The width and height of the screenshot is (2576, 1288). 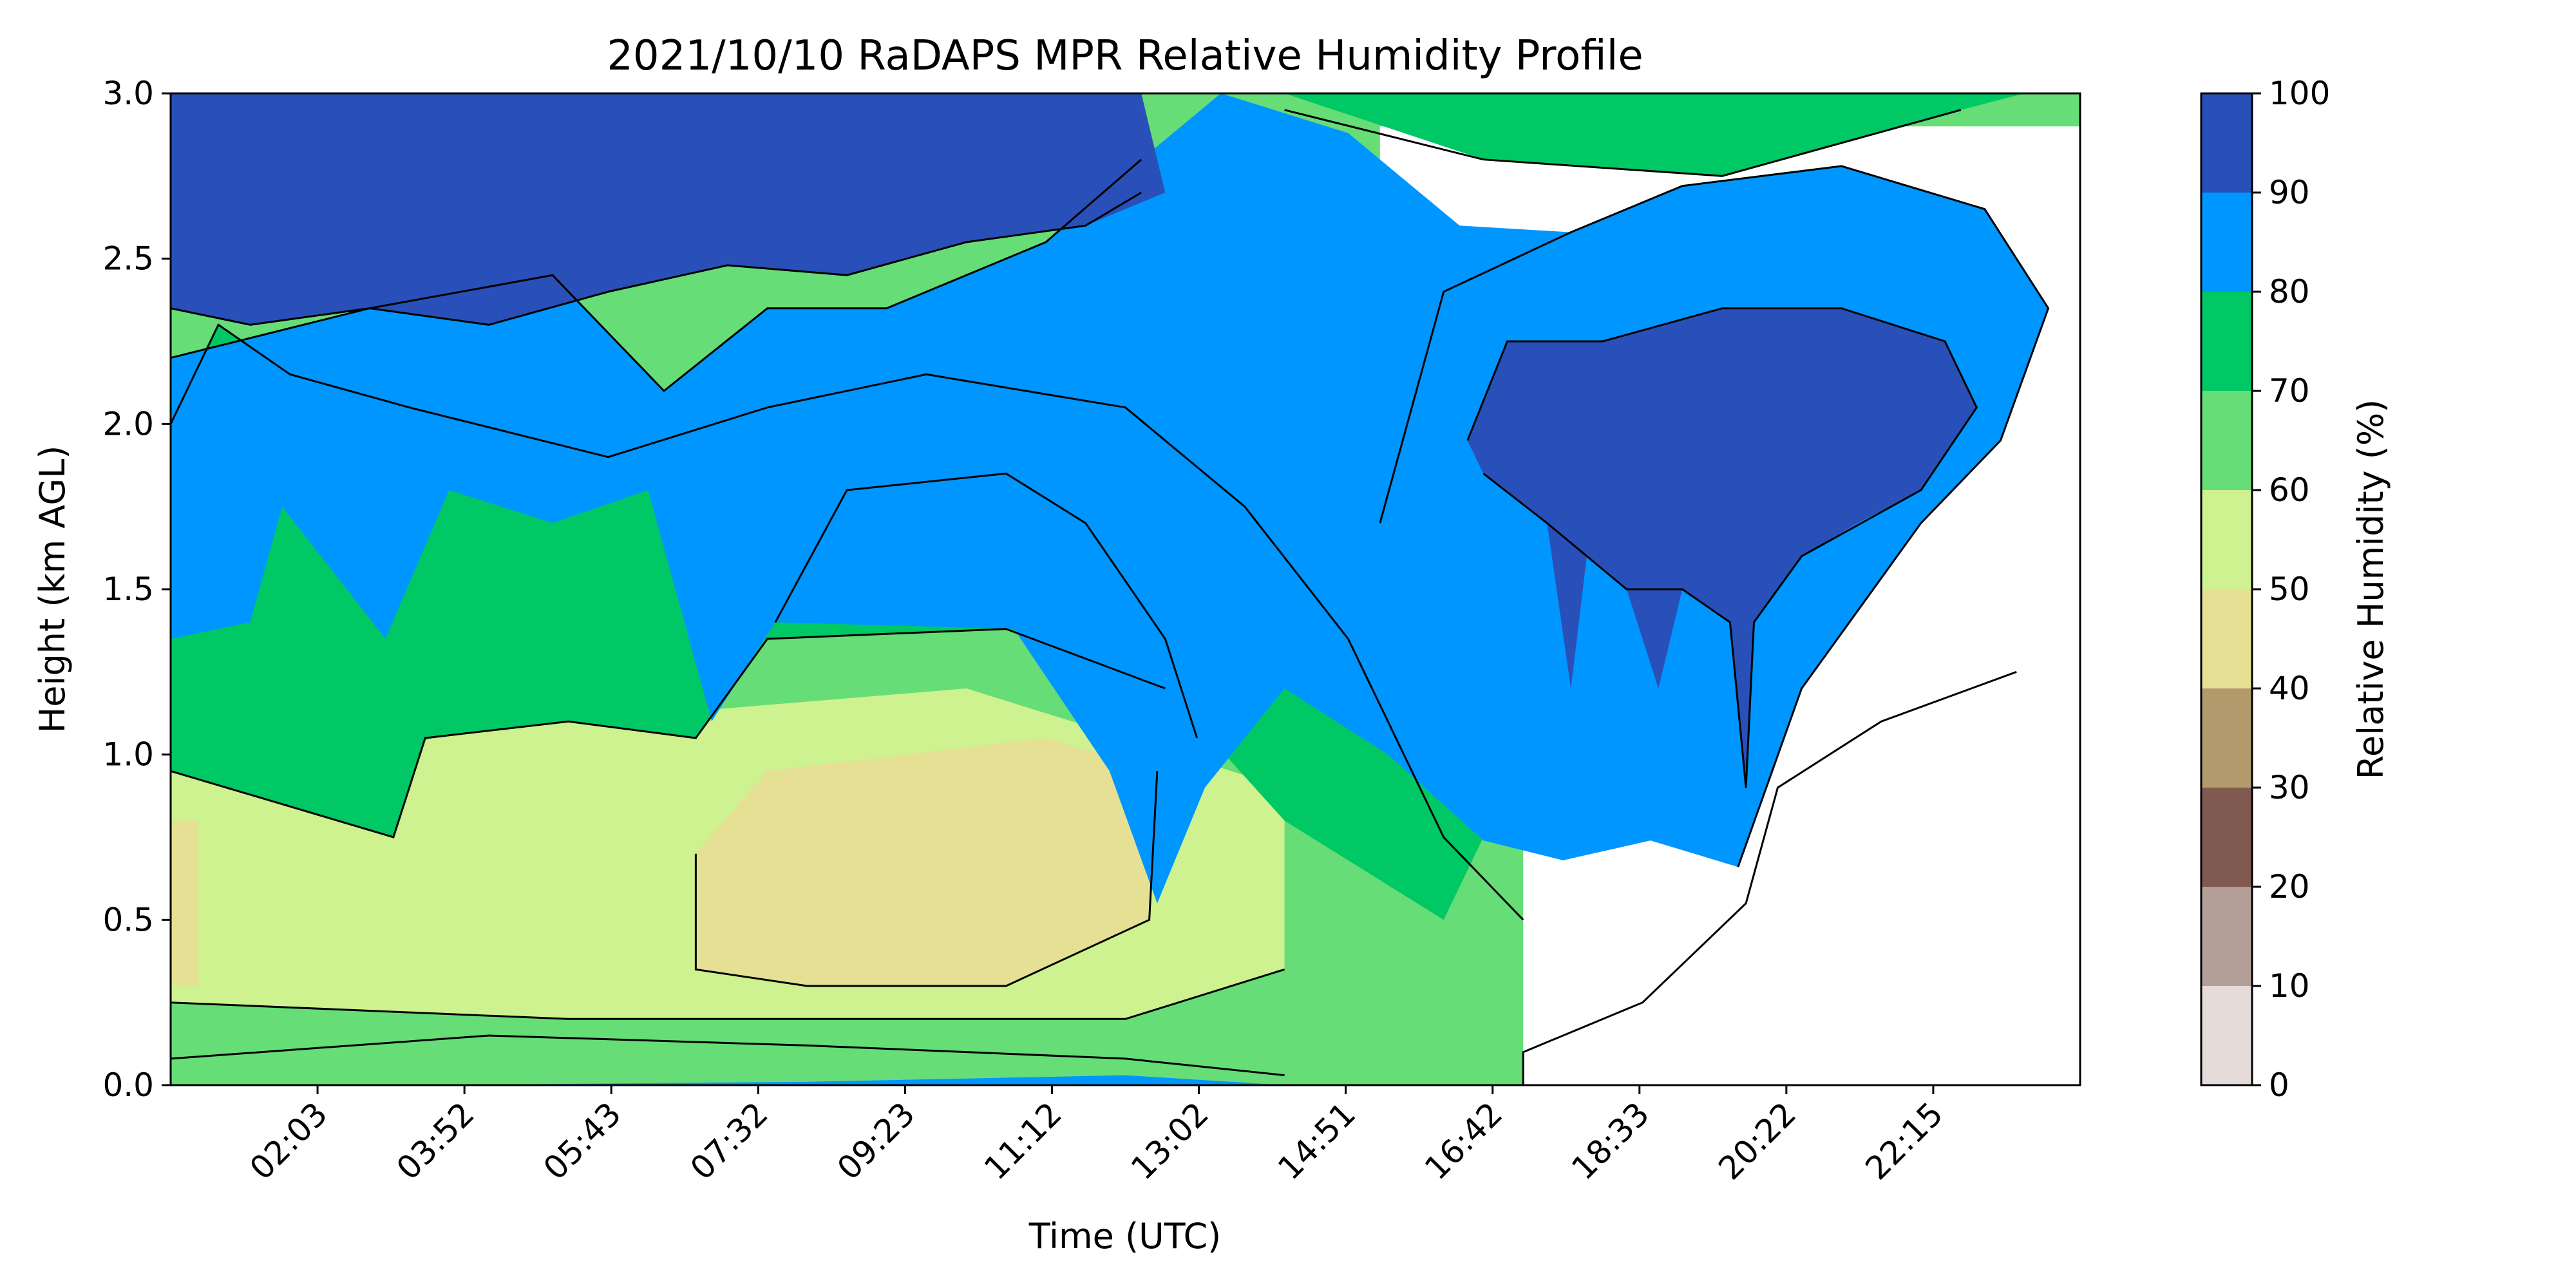 What do you see at coordinates (876, 1141) in the screenshot?
I see `x-tick-label: 09:23` at bounding box center [876, 1141].